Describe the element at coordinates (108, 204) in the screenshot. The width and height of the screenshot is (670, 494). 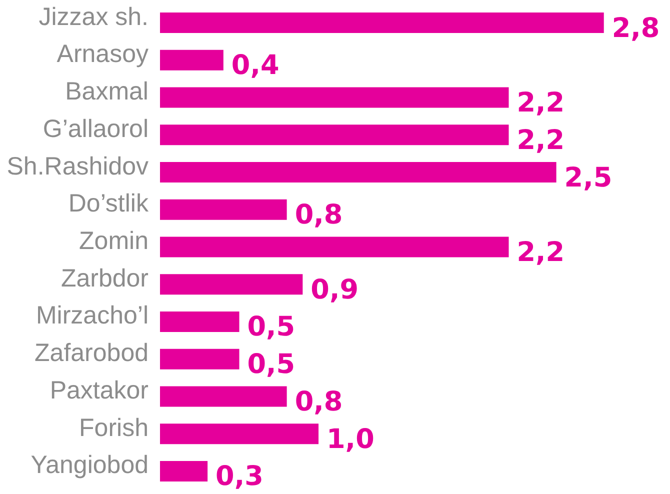
I see `y-tick-label: Do’stlik` at that location.